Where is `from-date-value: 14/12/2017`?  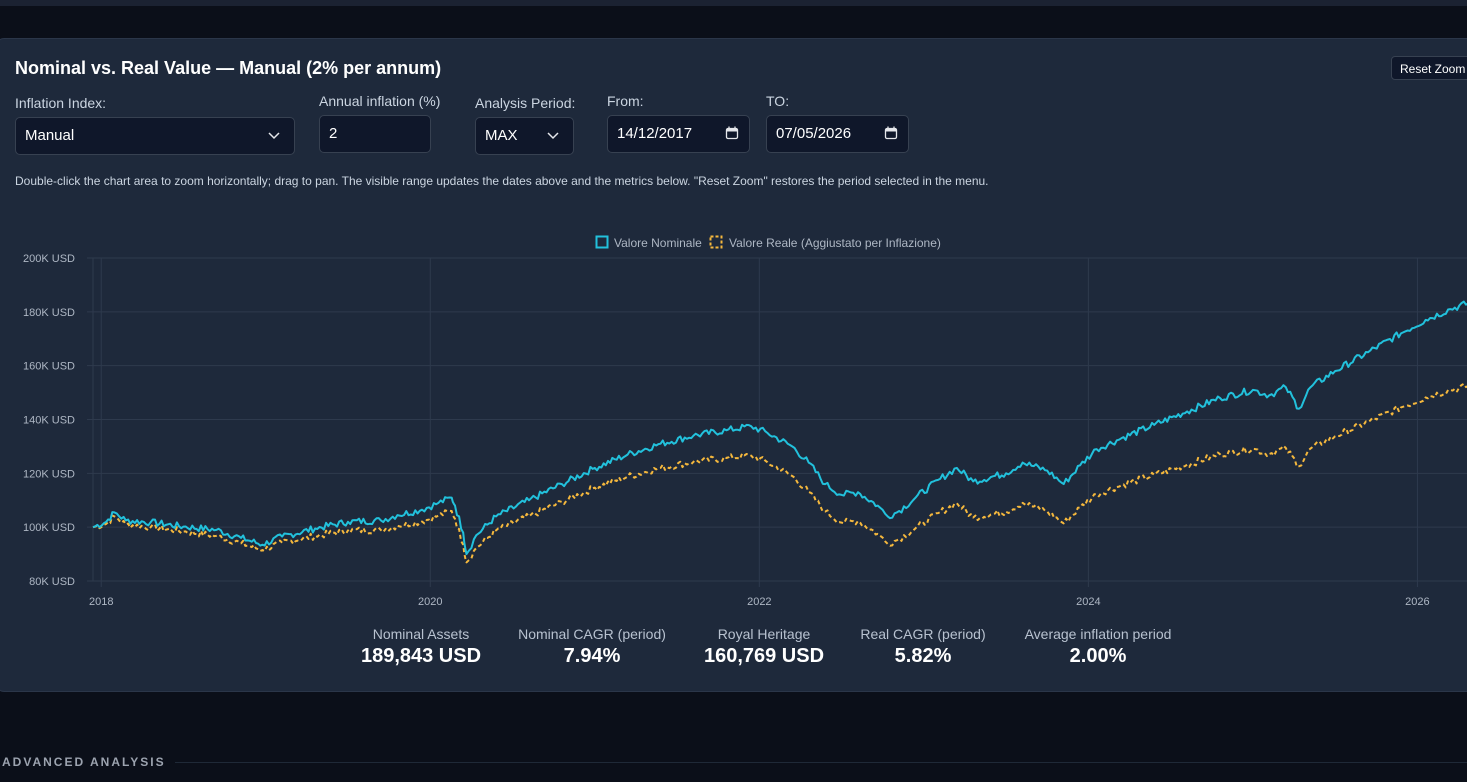
from-date-value: 14/12/2017 is located at coordinates (655, 133).